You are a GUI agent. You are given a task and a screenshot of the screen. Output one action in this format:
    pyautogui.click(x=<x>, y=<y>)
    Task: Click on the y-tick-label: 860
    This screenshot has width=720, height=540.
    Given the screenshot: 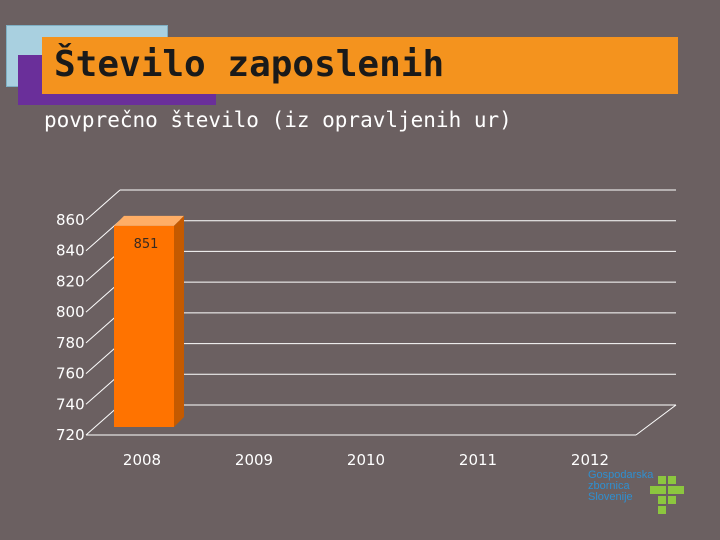 What is the action you would take?
    pyautogui.click(x=70, y=220)
    